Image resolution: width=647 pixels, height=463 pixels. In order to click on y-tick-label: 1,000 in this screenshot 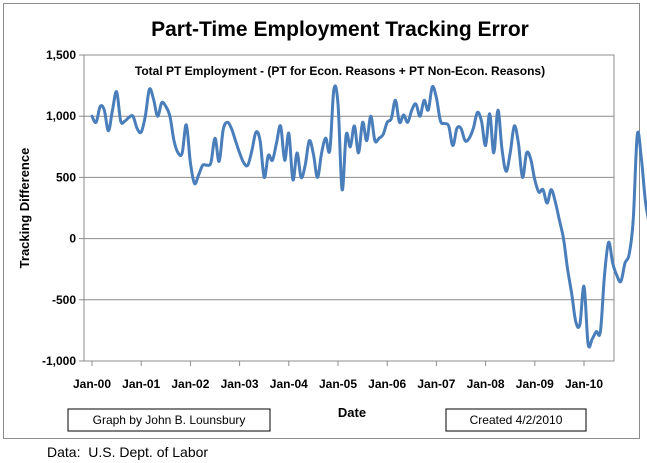, I will do `click(61, 116)`.